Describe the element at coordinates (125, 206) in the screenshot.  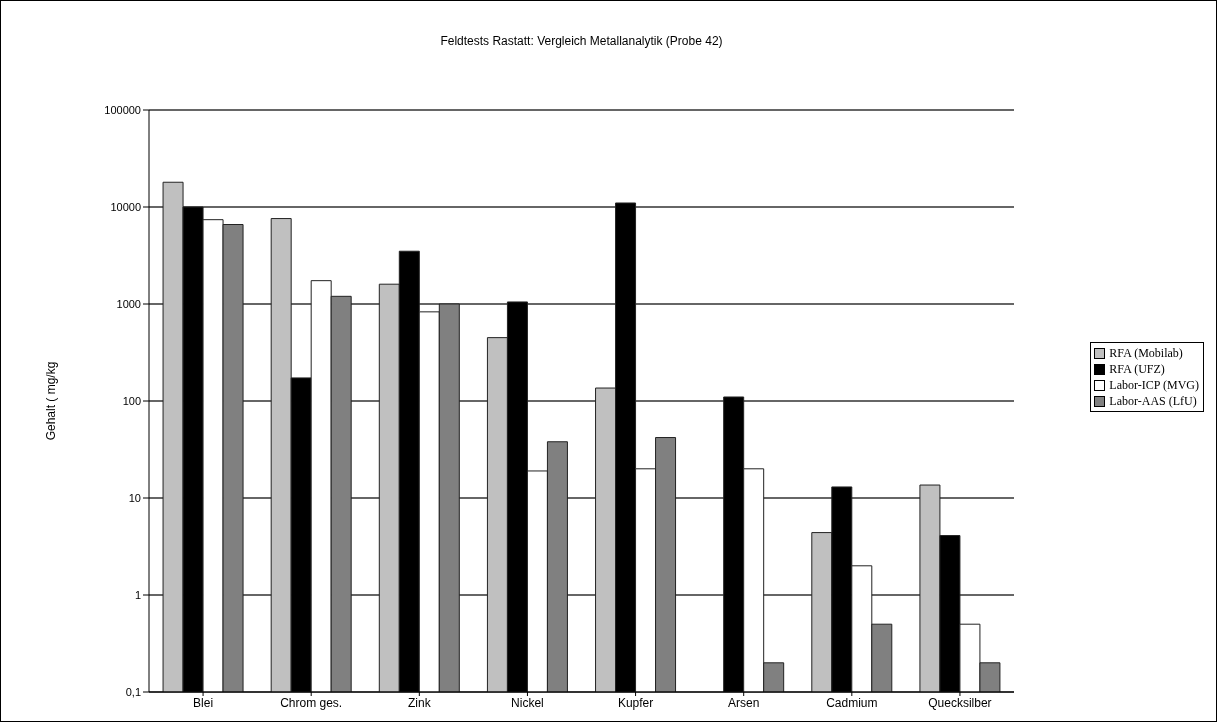
I see `y-tick-label: 10000` at that location.